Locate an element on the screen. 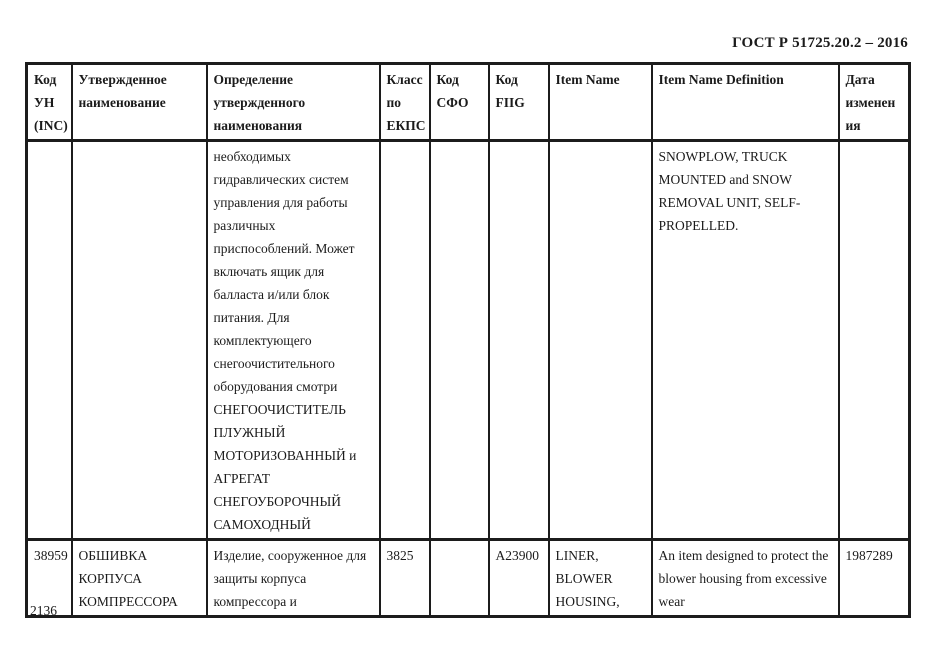 Image resolution: width=935 pixels, height=661 pixels. cell-fiig-code is located at coordinates (518, 340).